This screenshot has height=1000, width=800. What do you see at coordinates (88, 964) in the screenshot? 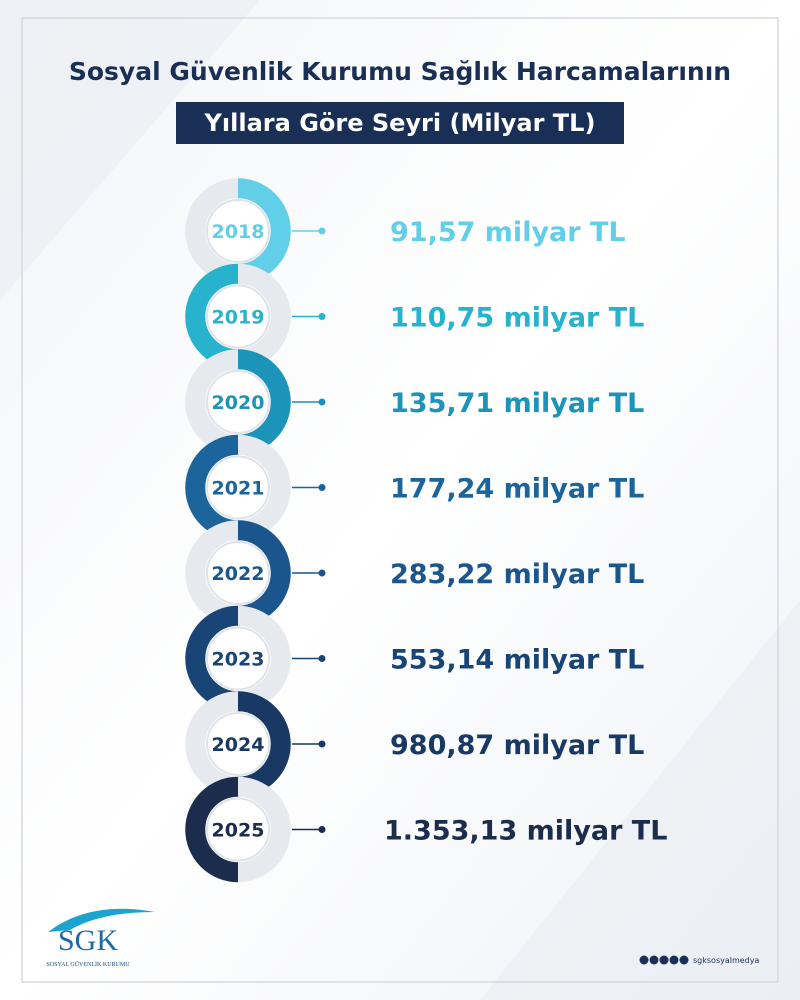
I see `logo-subtitle: SOSYAL GÜVENLİK KURUMU` at bounding box center [88, 964].